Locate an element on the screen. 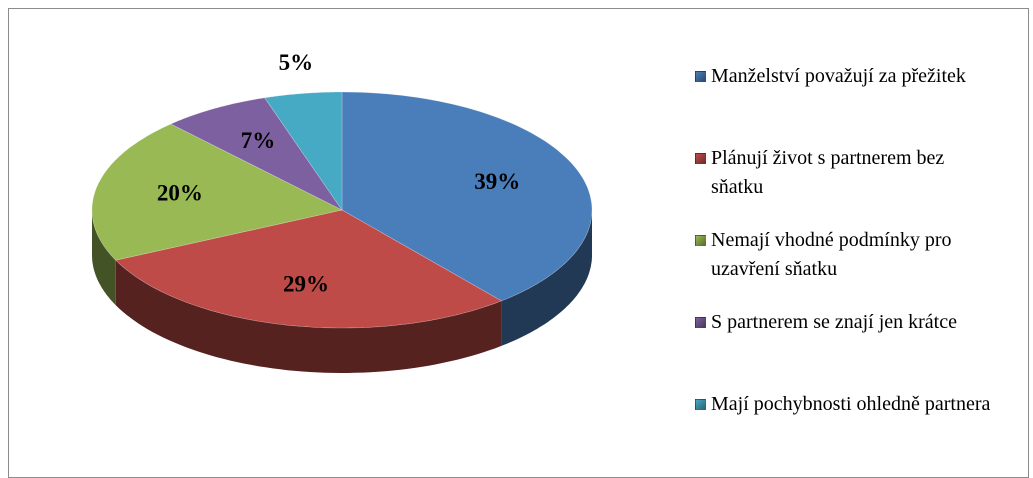  data-label: 5% is located at coordinates (296, 62).